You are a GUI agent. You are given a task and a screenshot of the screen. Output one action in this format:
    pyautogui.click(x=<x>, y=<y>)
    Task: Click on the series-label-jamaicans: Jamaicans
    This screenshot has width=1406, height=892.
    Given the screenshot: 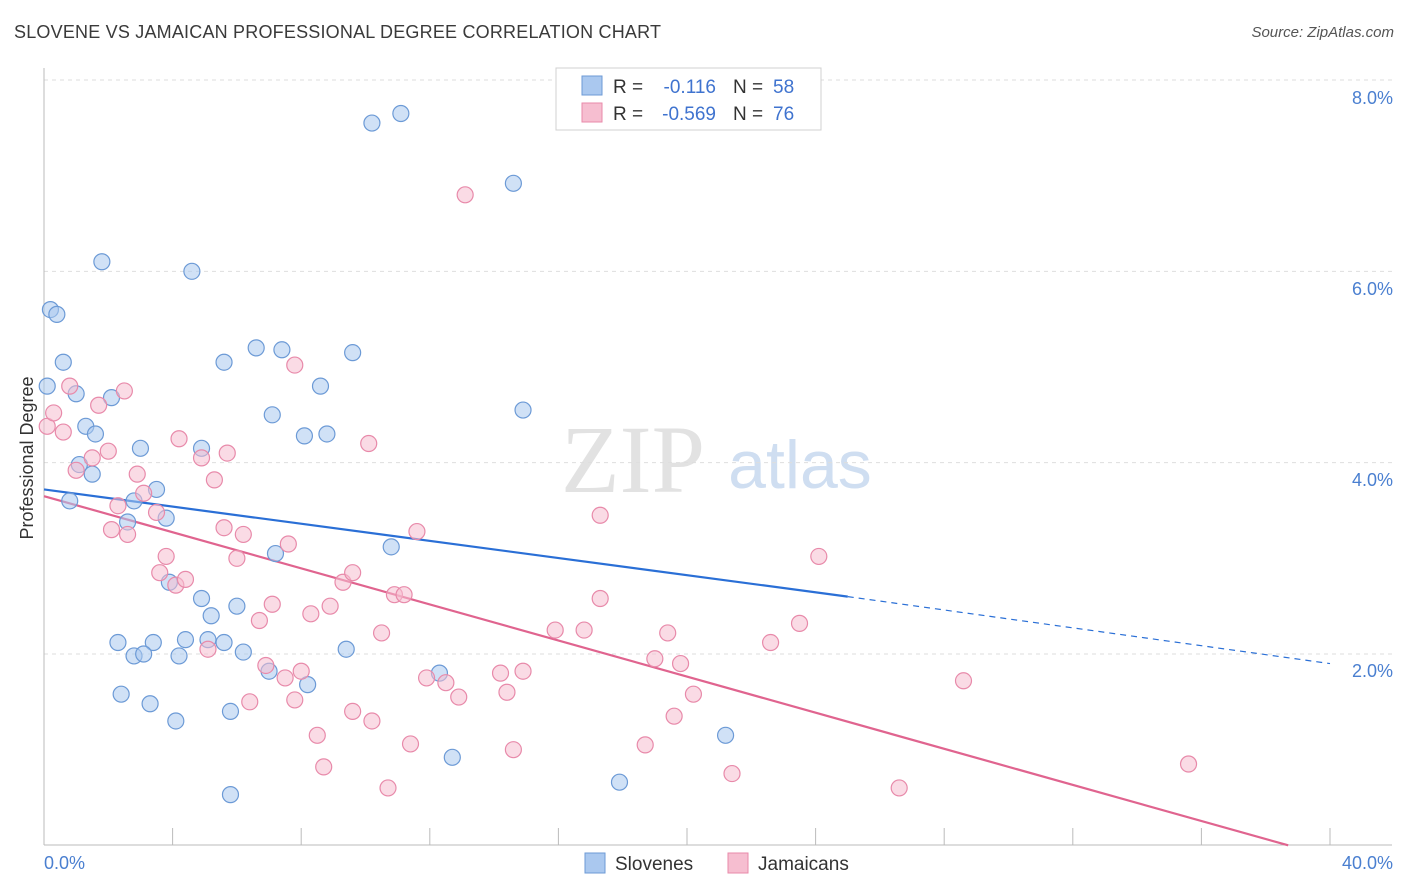 What is the action you would take?
    pyautogui.click(x=803, y=864)
    